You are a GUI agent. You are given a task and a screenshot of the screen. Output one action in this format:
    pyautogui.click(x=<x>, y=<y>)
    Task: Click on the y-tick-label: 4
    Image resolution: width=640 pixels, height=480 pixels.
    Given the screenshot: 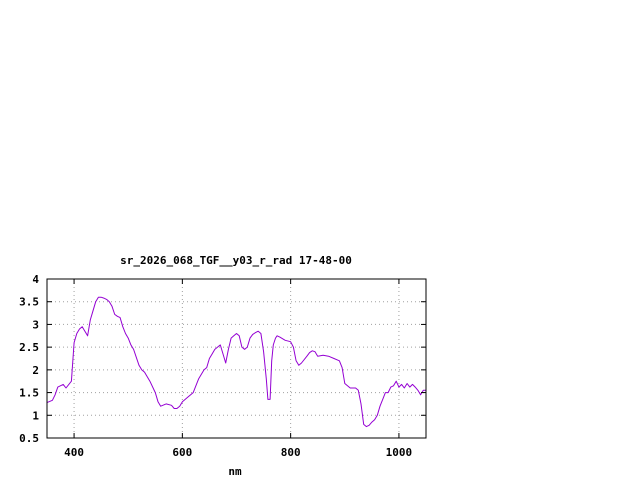 What is the action you would take?
    pyautogui.click(x=35, y=279)
    